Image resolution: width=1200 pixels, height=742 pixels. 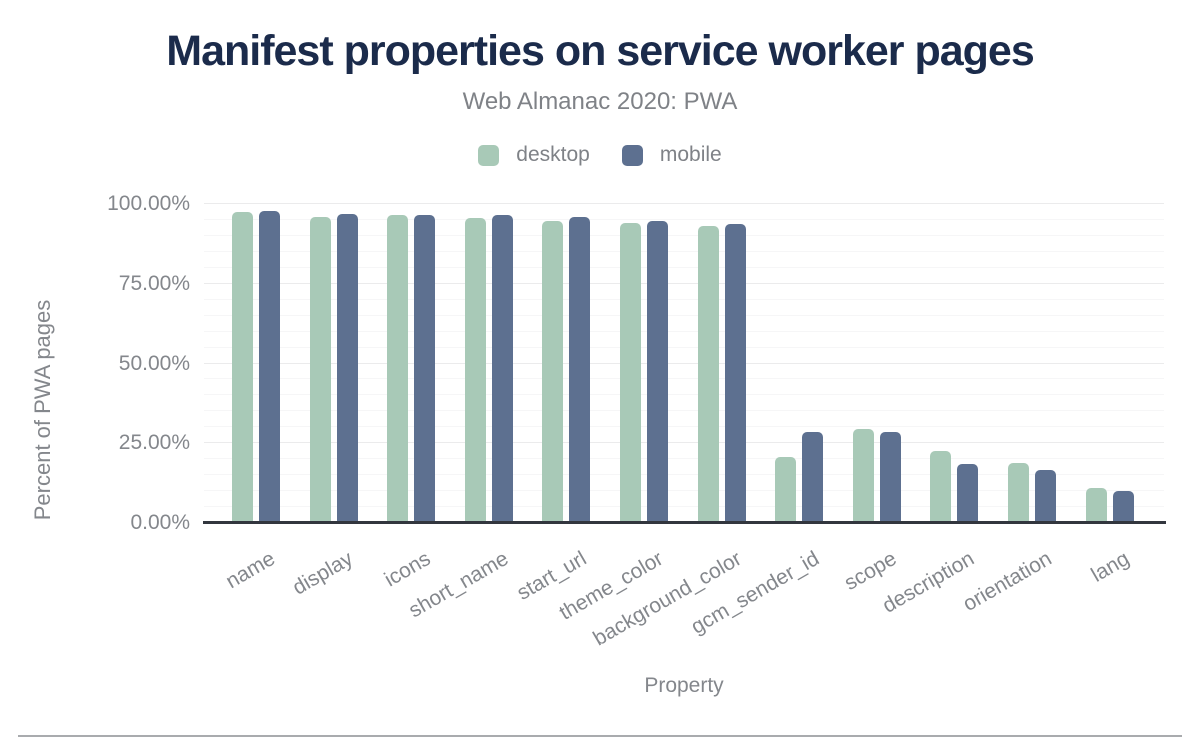 I want to click on y-tick-label-75: 75.00%, so click(x=154, y=283).